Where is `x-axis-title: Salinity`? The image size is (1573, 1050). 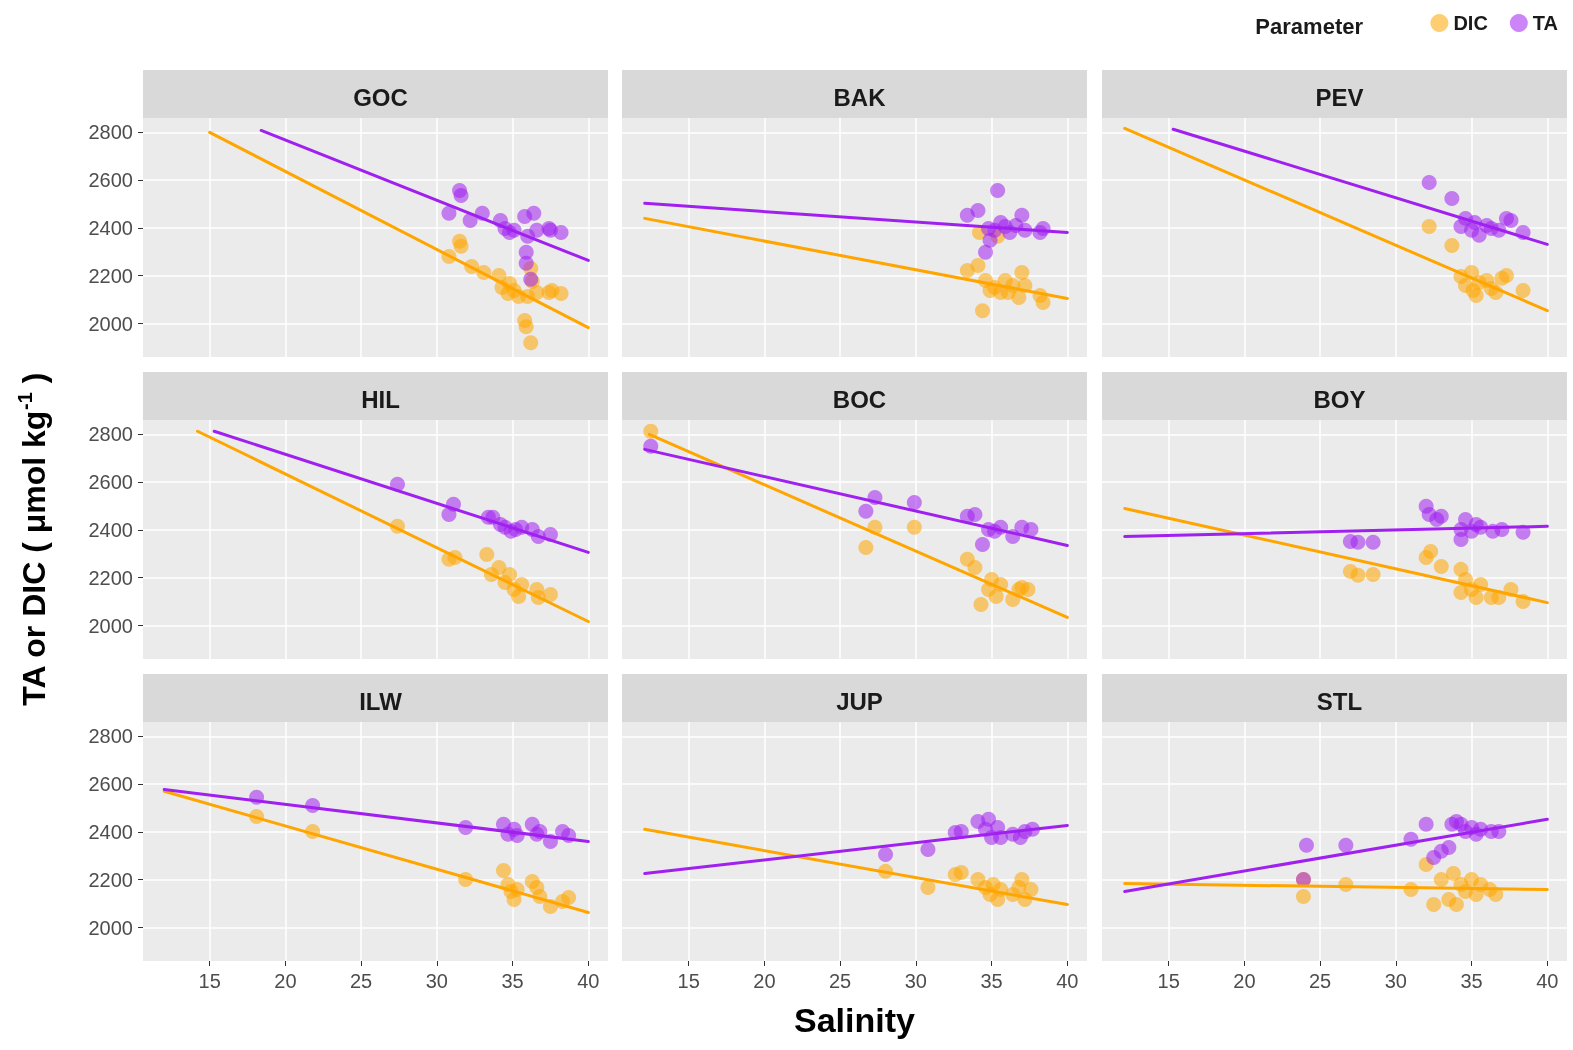 x-axis-title: Salinity is located at coordinates (855, 1020).